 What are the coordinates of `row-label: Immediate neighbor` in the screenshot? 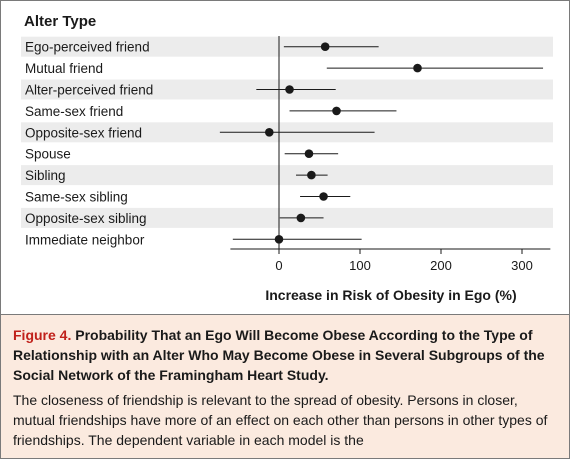 It's located at (85, 239).